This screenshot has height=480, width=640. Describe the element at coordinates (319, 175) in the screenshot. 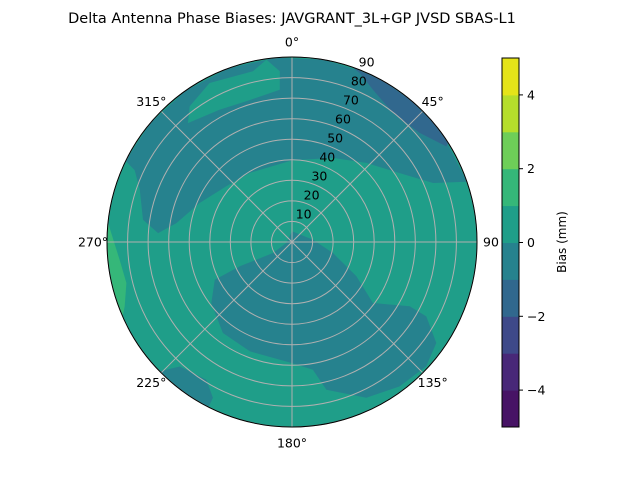

I see `radial-tick-label: 30` at that location.